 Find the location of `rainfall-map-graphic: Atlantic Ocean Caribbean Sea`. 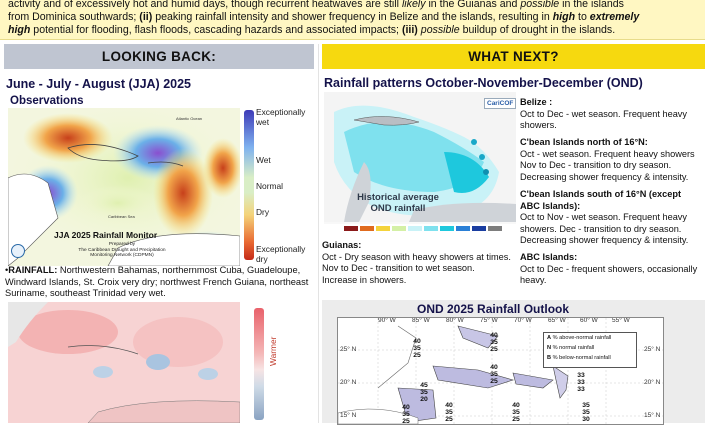

rainfall-map-graphic: Atlantic Ocean Caribbean Sea is located at coordinates (124, 187).